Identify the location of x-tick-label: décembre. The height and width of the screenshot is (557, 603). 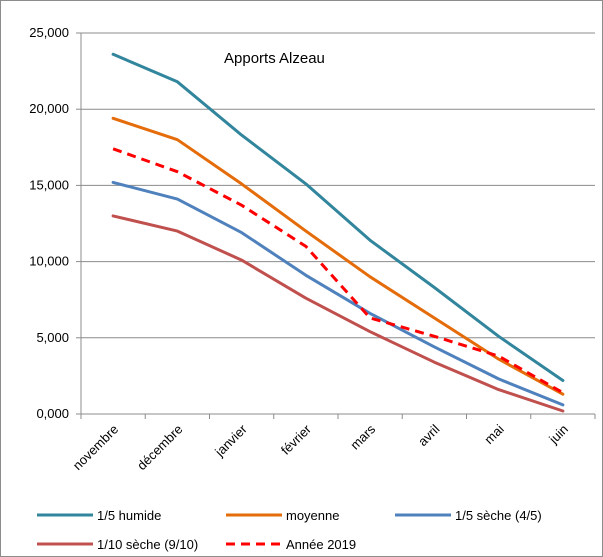
(159, 447).